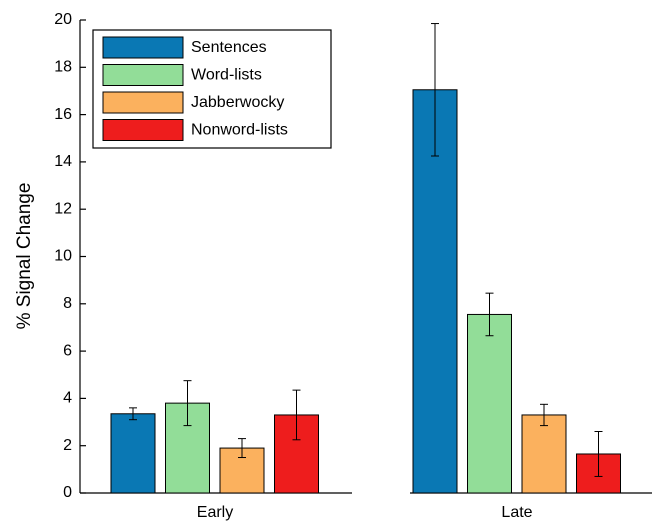  I want to click on y-tick-label: 6, so click(67, 350).